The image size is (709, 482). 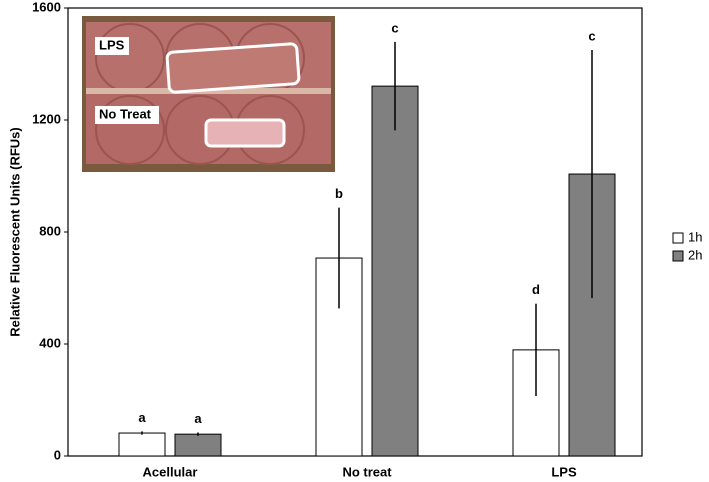 What do you see at coordinates (208, 94) in the screenshot?
I see `inset-photo: LPS No Treat` at bounding box center [208, 94].